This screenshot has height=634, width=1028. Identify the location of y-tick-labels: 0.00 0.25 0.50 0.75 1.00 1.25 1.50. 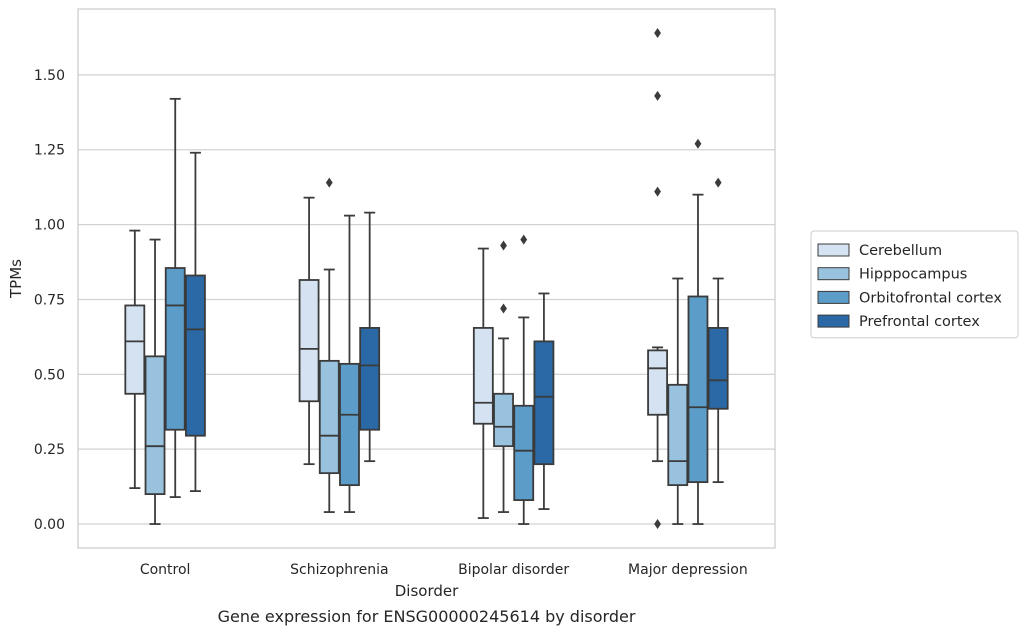
(49, 300).